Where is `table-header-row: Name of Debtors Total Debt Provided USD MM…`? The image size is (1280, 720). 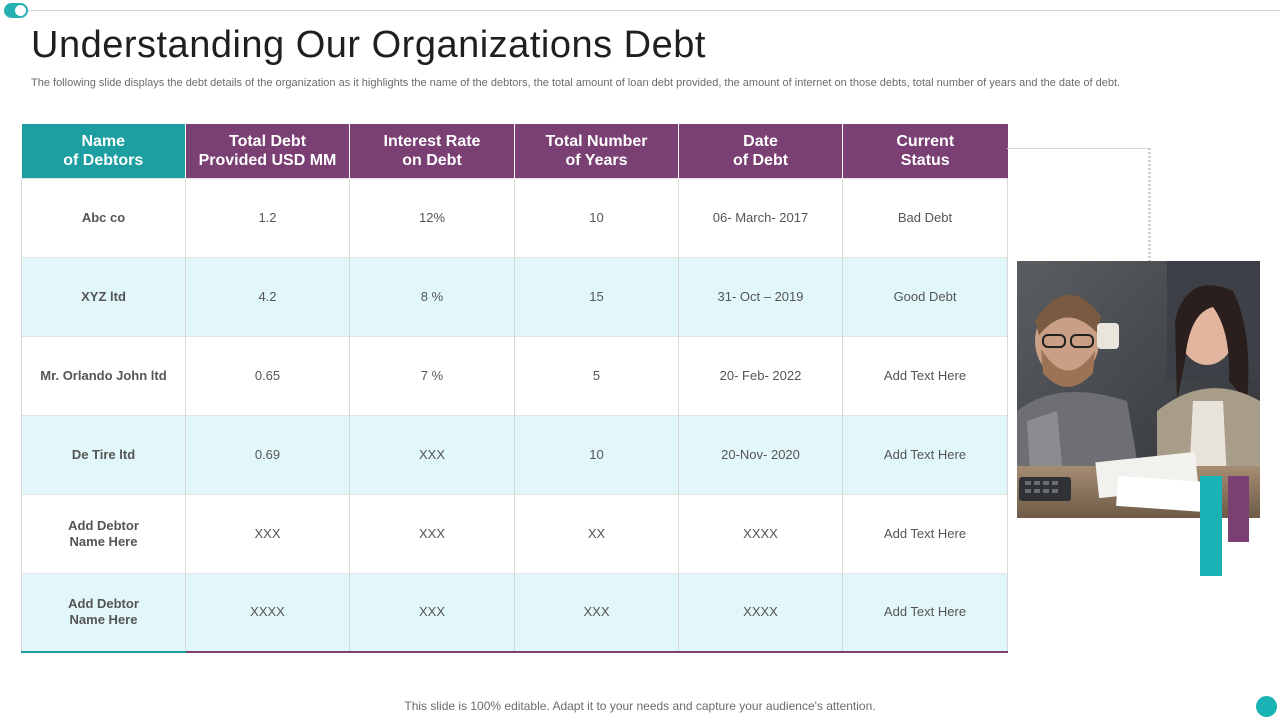 table-header-row: Name of Debtors Total Debt Provided USD MM… is located at coordinates (514, 151).